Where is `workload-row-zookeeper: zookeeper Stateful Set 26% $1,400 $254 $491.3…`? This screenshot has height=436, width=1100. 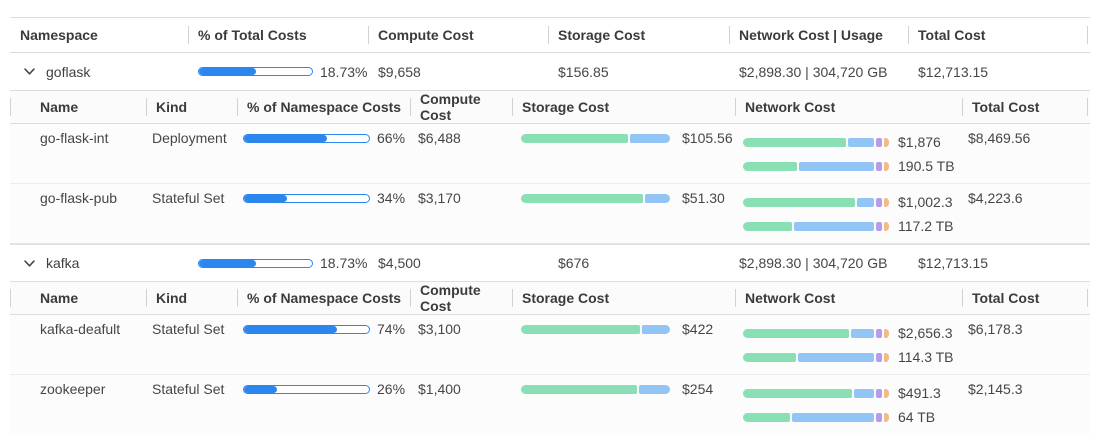
workload-row-zookeeper: zookeeper Stateful Set 26% $1,400 $254 $491.3… is located at coordinates (550, 405).